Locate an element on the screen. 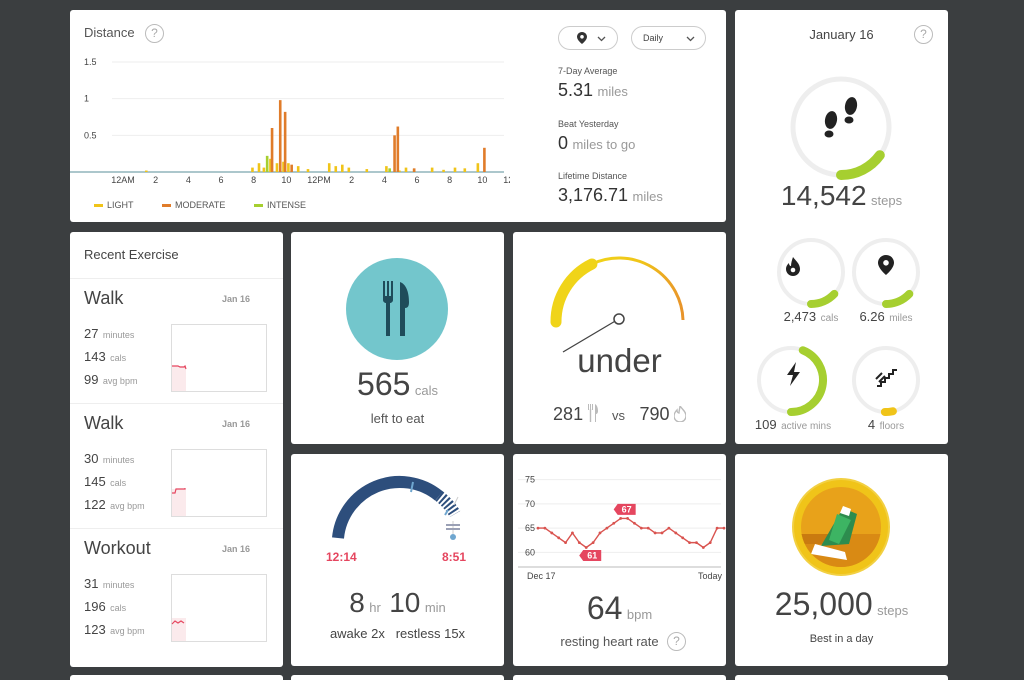 The image size is (1024, 680). miles-value: 6.26 is located at coordinates (872, 316).